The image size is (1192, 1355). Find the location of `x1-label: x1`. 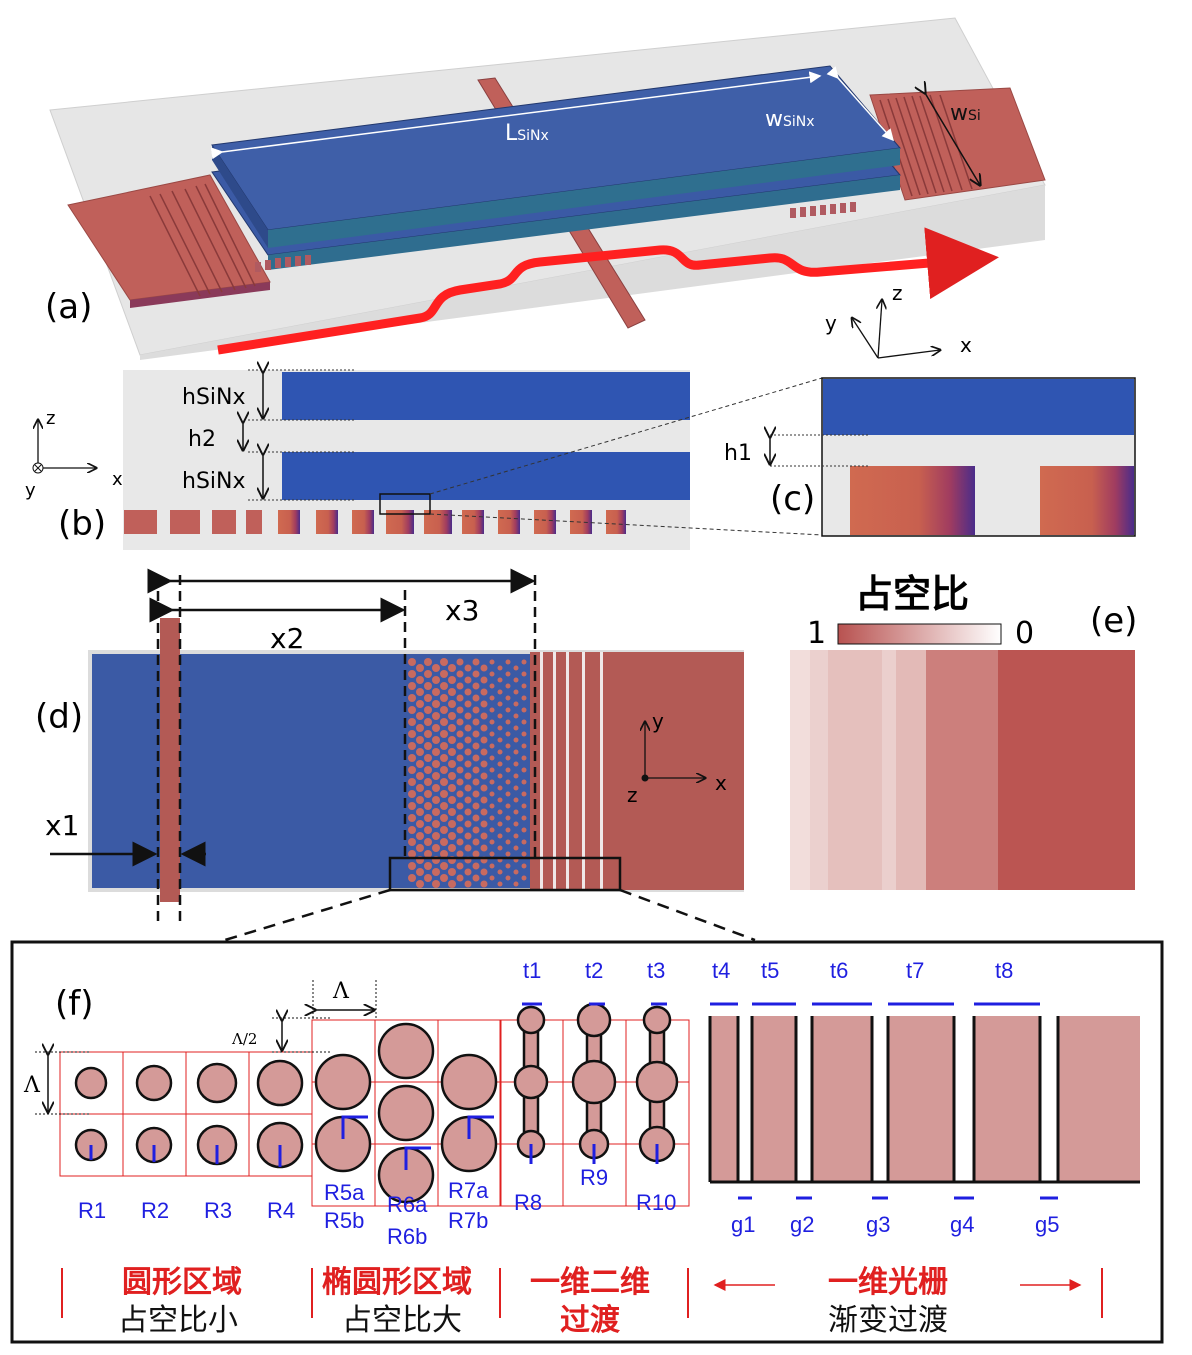

x1-label: x1 is located at coordinates (62, 825).